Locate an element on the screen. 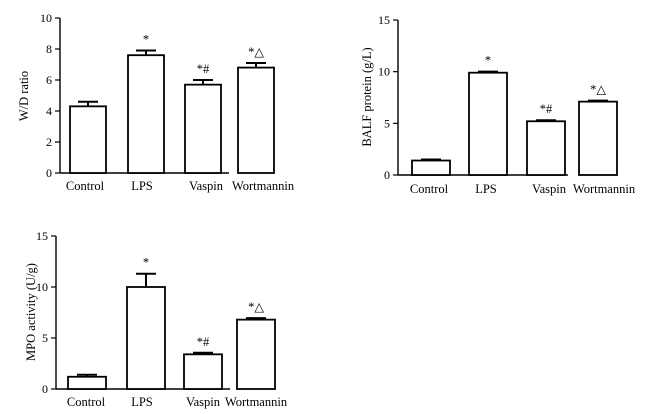 This screenshot has height=414, width=650. y-axis-label: MPO activity (U/g) is located at coordinates (31, 312).